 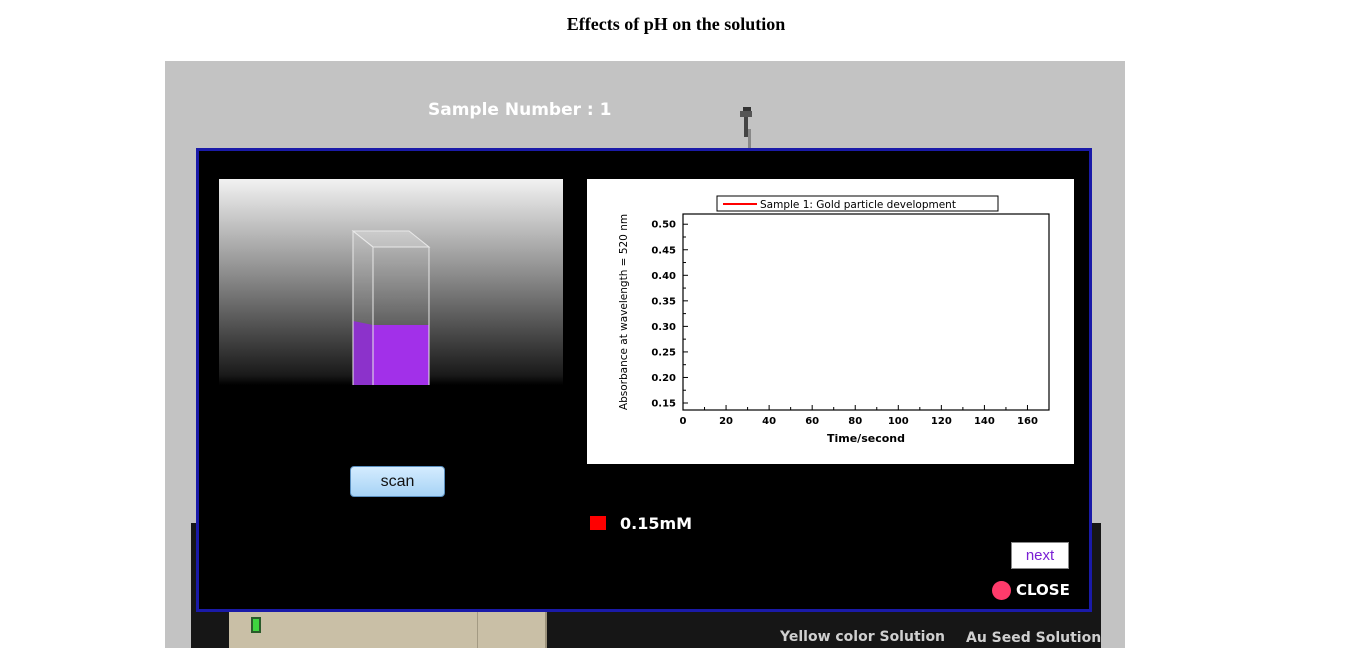 What do you see at coordinates (663, 276) in the screenshot?
I see `chart-y-tick-label: 0.40` at bounding box center [663, 276].